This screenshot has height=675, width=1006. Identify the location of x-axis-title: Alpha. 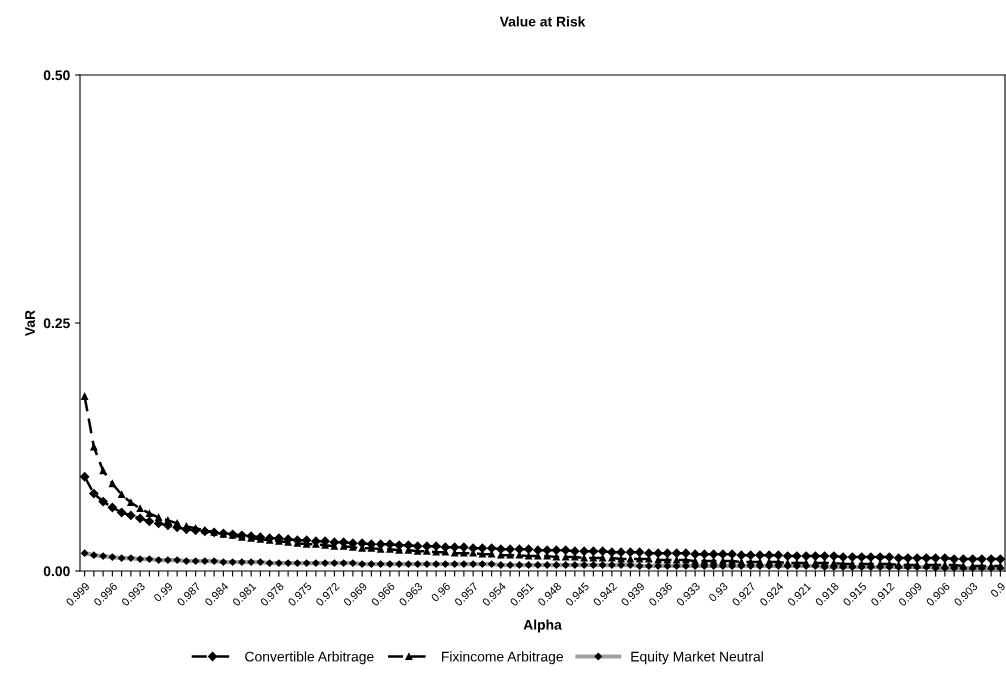
(542, 626).